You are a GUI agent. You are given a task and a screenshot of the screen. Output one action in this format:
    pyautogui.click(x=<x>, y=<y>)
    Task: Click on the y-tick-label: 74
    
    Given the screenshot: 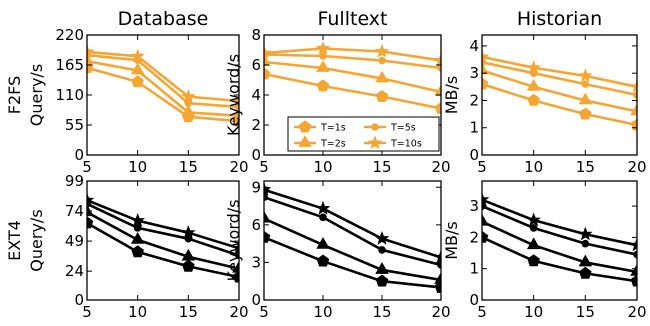 What is the action you would take?
    pyautogui.click(x=74, y=211)
    